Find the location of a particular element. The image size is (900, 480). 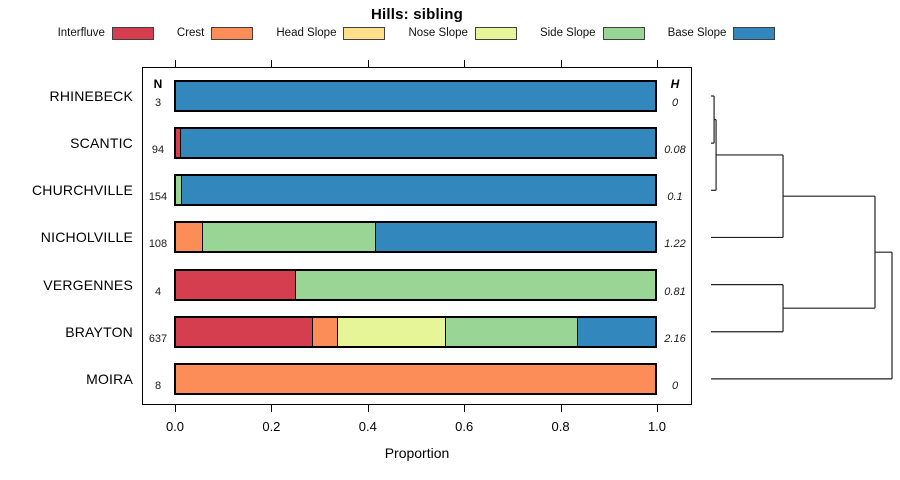

x-tick-label: 0.4 is located at coordinates (367, 426).